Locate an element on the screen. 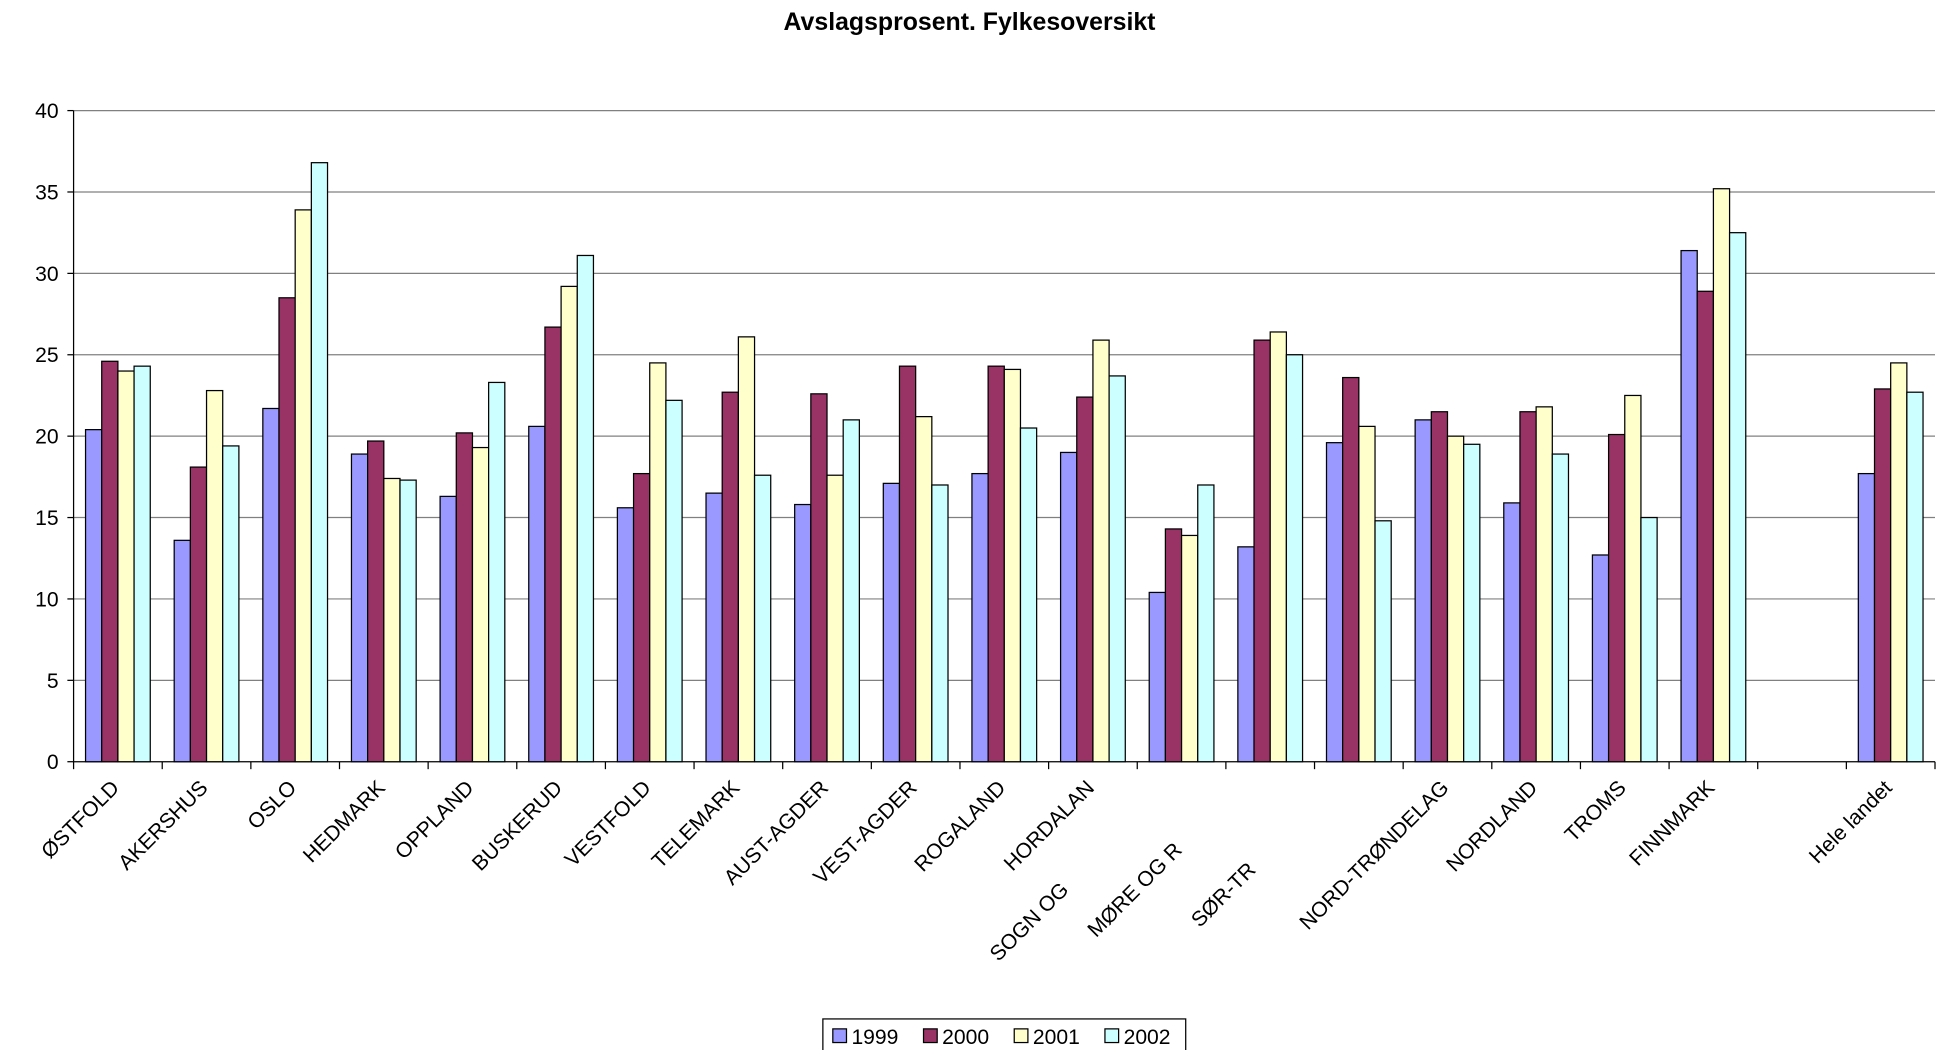  x-tick-label: ØSTFOLD is located at coordinates (80, 819).